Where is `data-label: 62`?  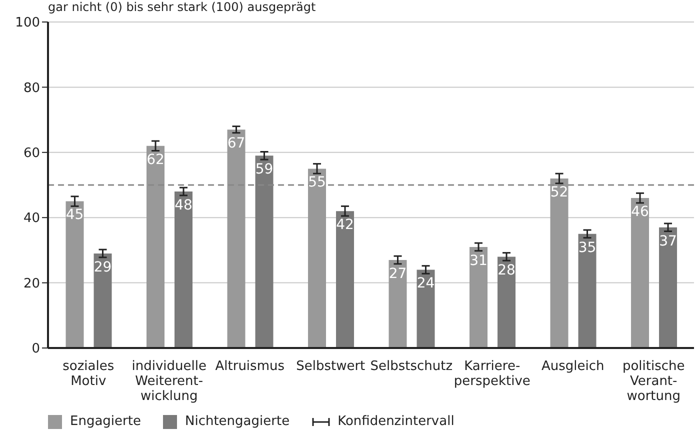
data-label: 62 is located at coordinates (155, 160).